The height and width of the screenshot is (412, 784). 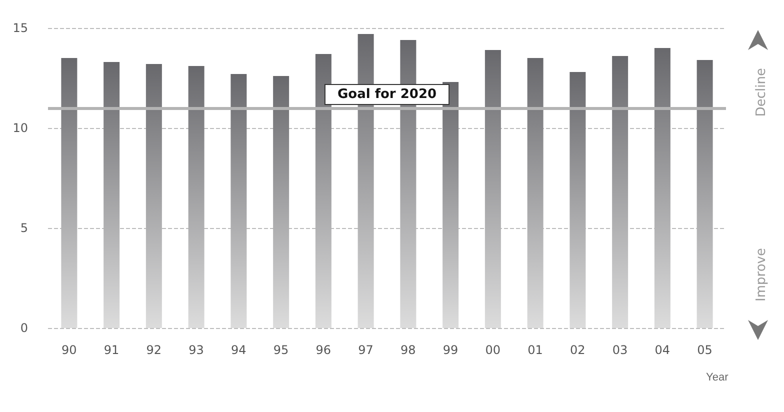 What do you see at coordinates (24, 228) in the screenshot?
I see `y-tick-label: 5` at bounding box center [24, 228].